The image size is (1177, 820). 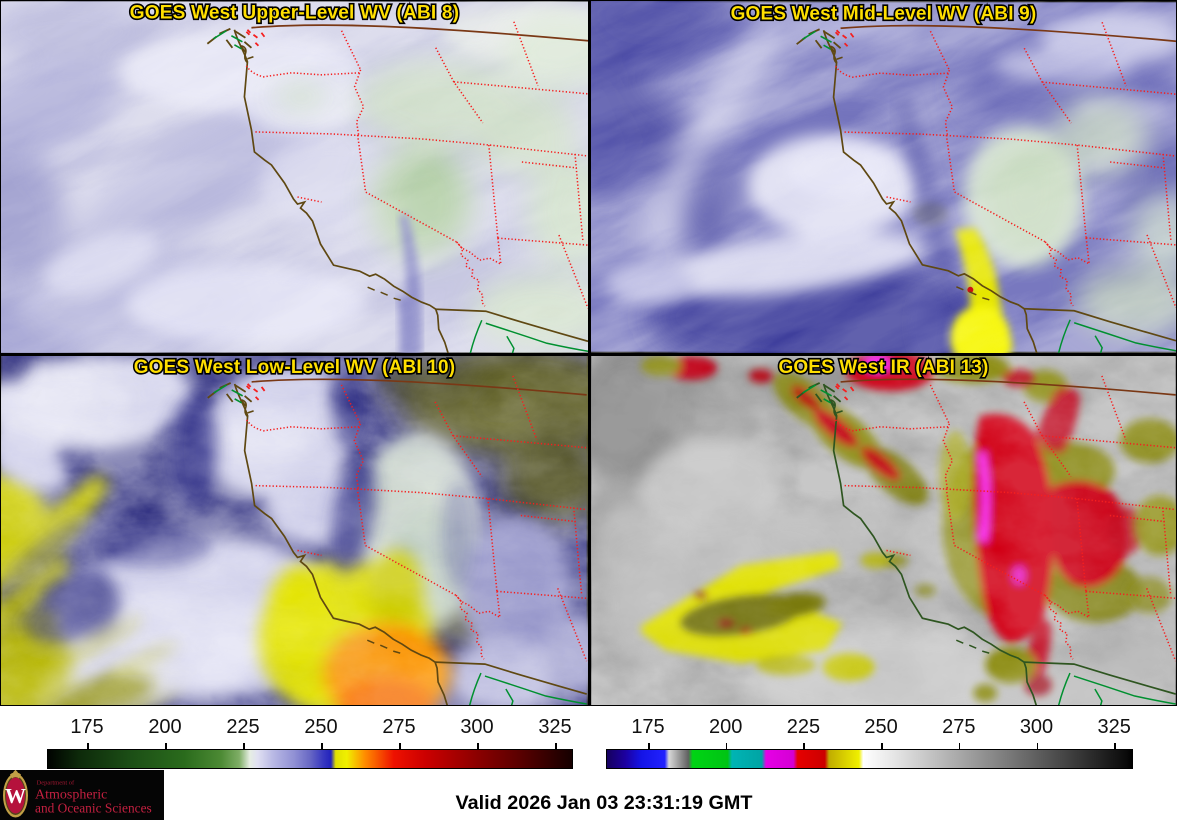 I want to click on svg-text: and Oceanic Sciences, so click(x=93, y=808).